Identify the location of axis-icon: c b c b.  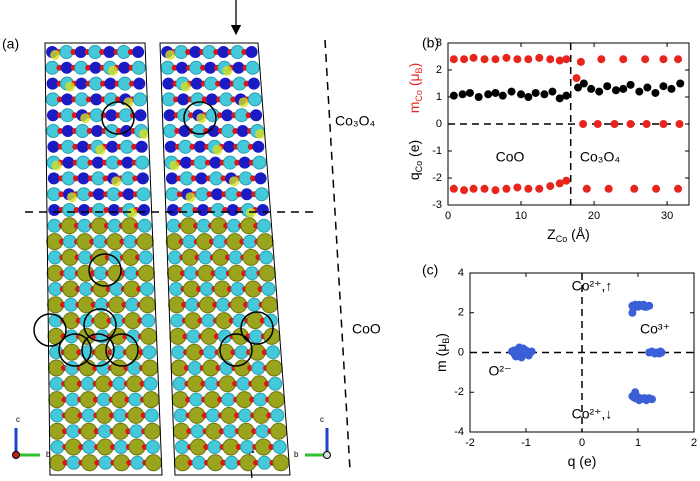
(171, 437).